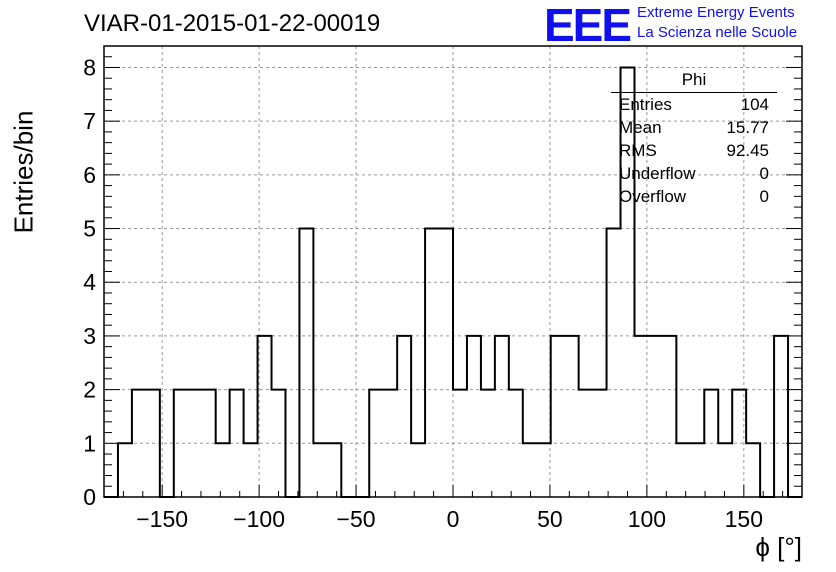 The width and height of the screenshot is (836, 572). I want to click on y-tick-label: 2, so click(89, 390).